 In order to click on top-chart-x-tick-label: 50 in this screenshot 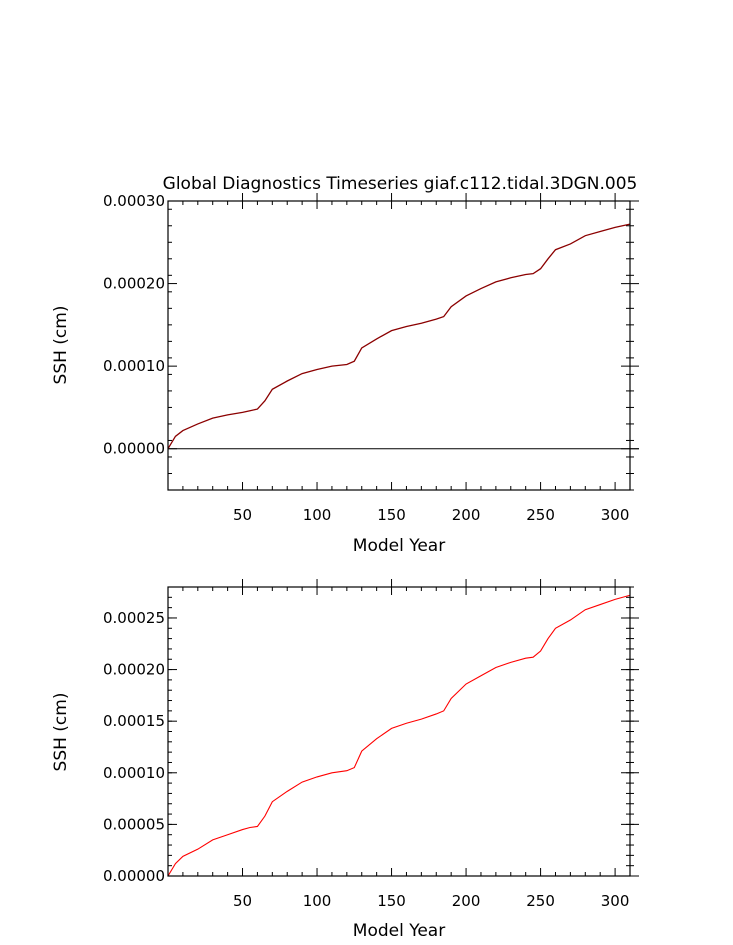, I will do `click(242, 515)`.